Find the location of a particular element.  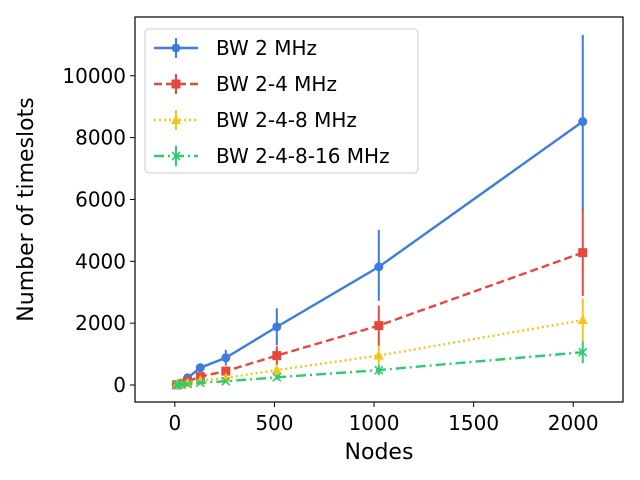

series-line is located at coordinates (380, 352).